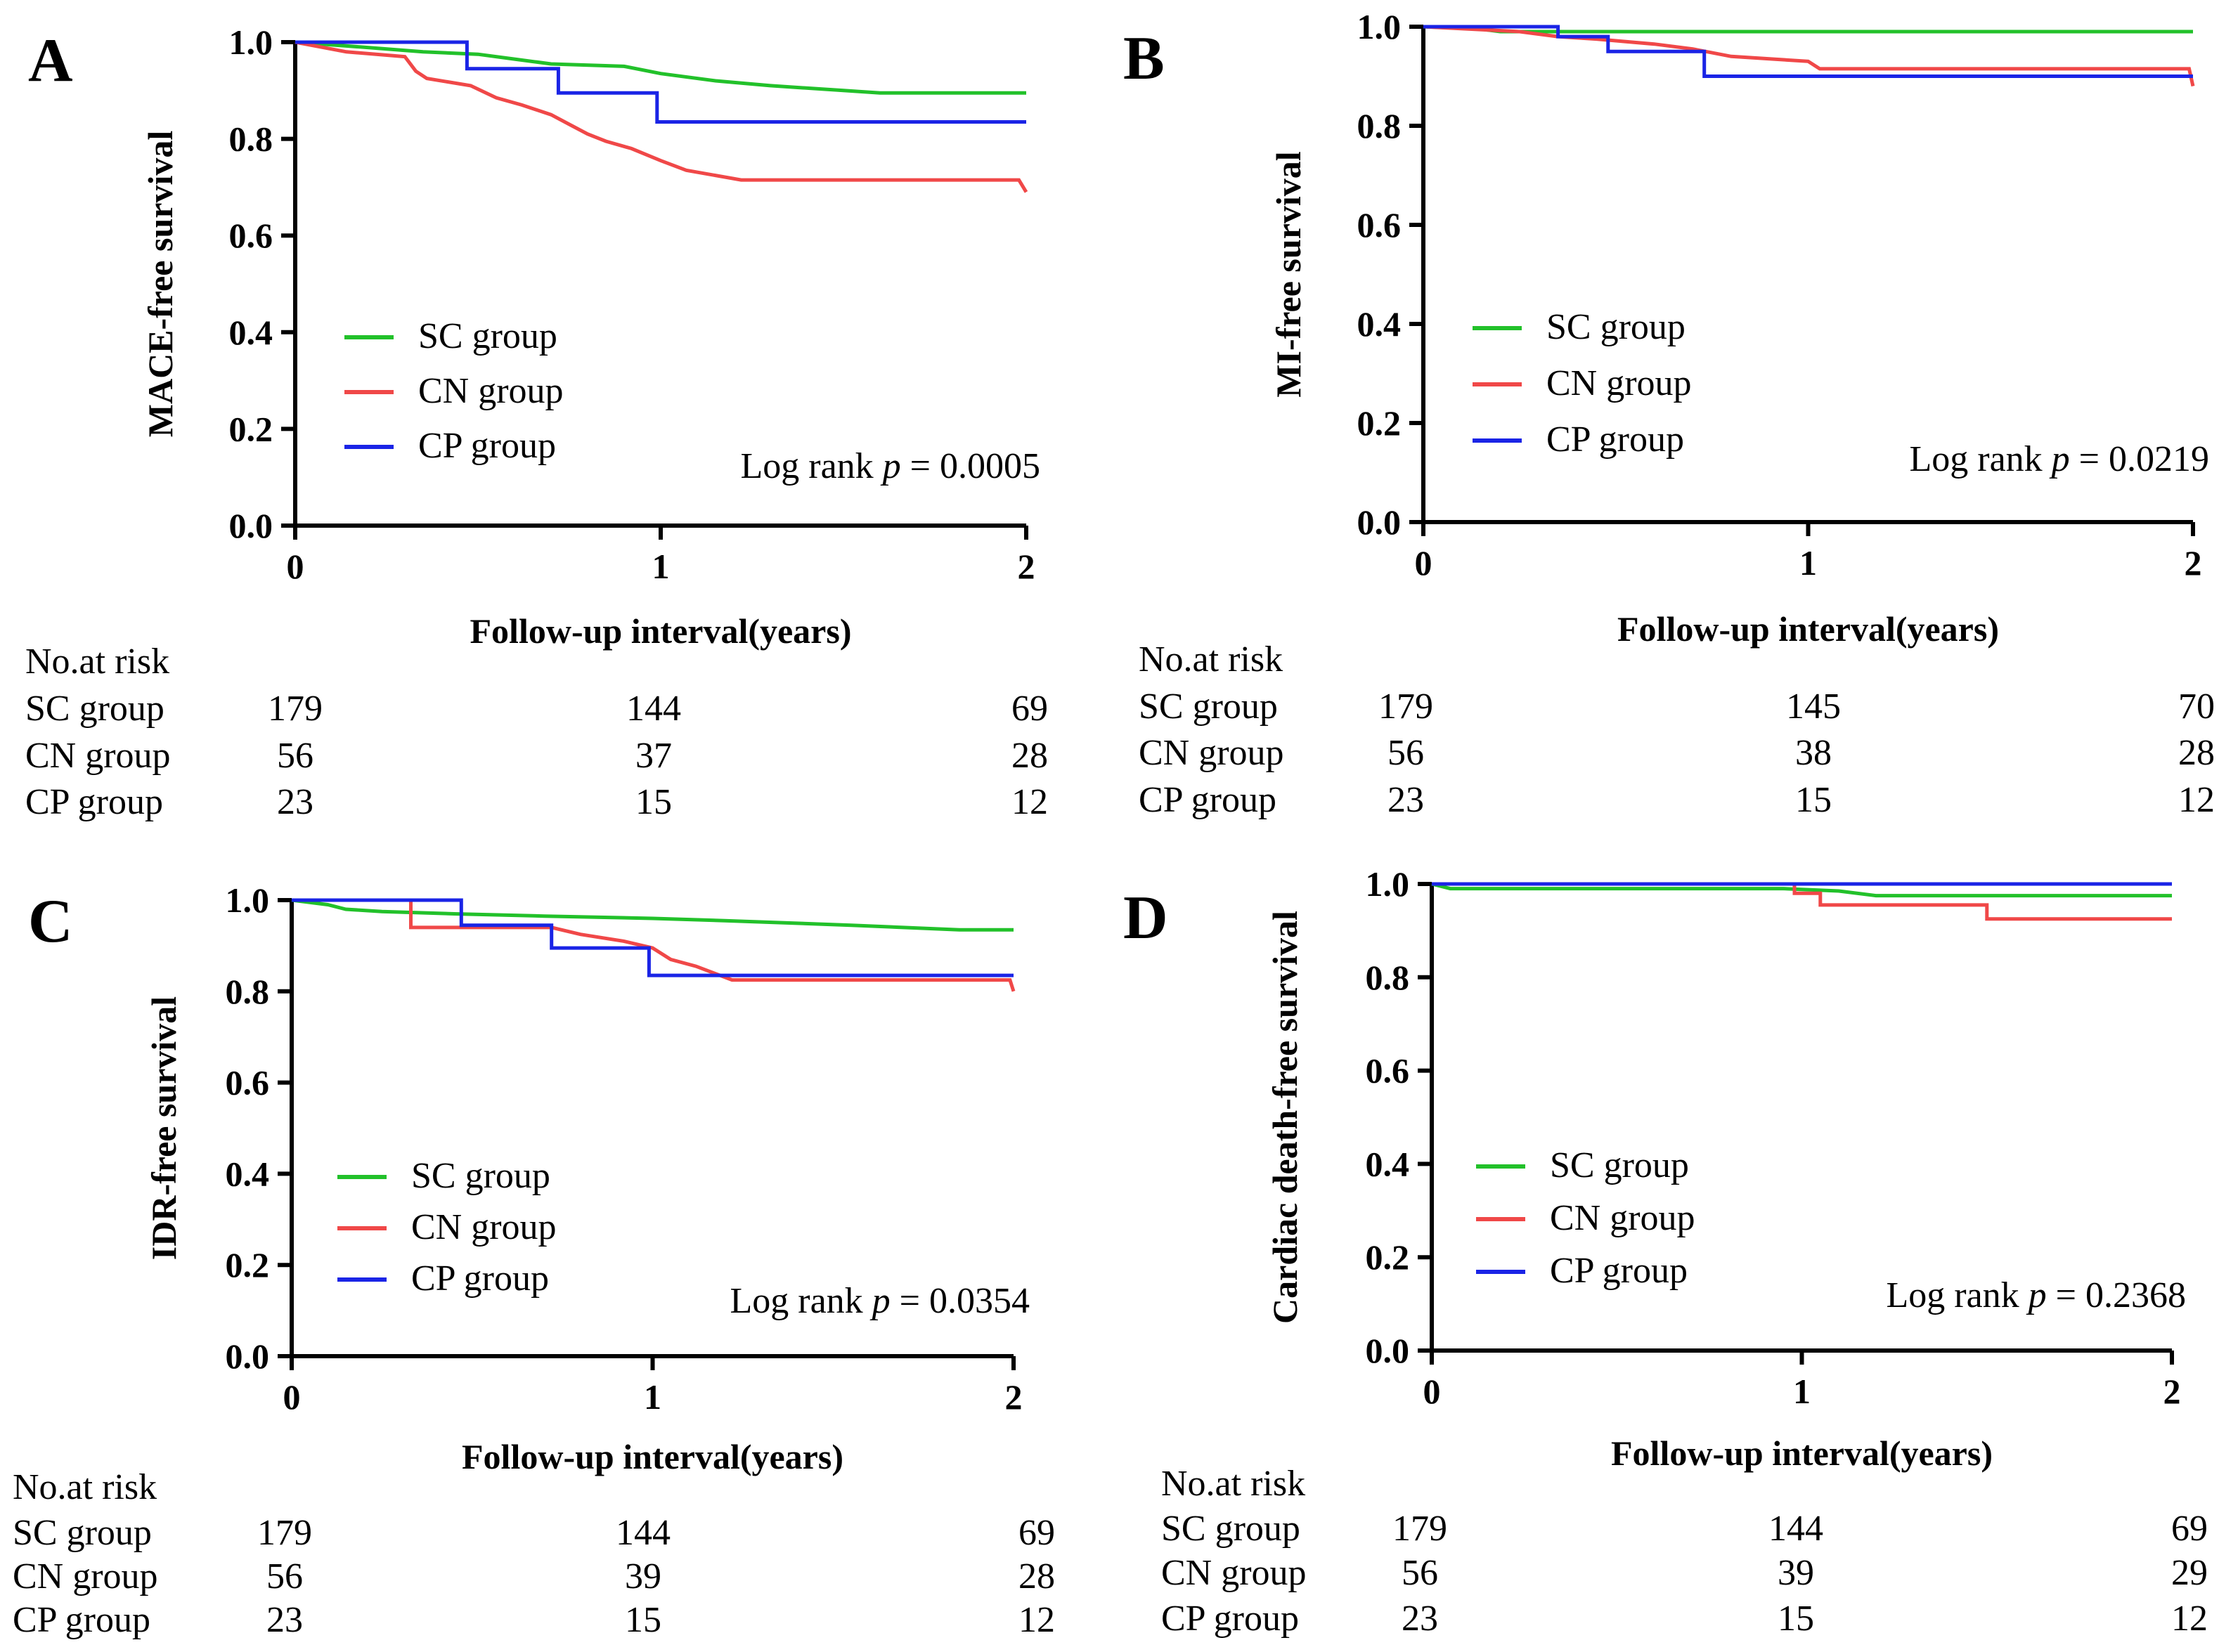 Image resolution: width=2219 pixels, height=1652 pixels. I want to click on logrank-annotation: Log rank p = 0.0005, so click(891, 466).